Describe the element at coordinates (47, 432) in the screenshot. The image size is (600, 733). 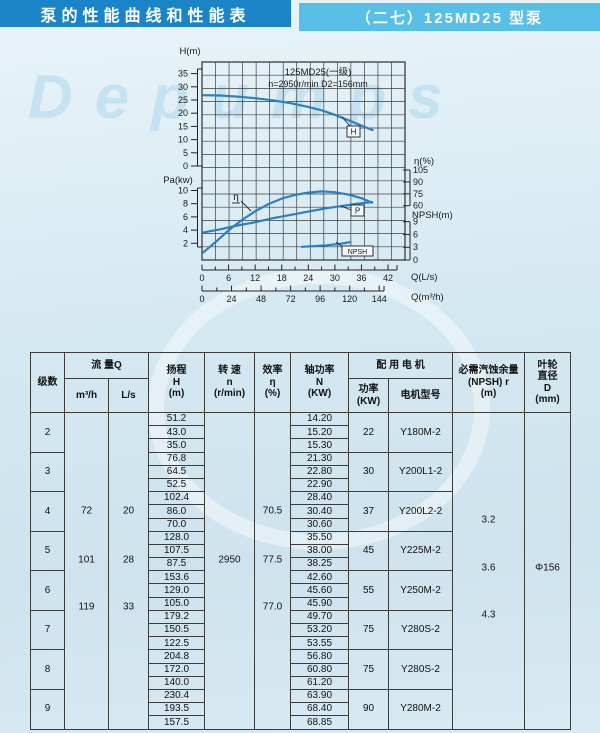
I see `stage-cell: 2` at that location.